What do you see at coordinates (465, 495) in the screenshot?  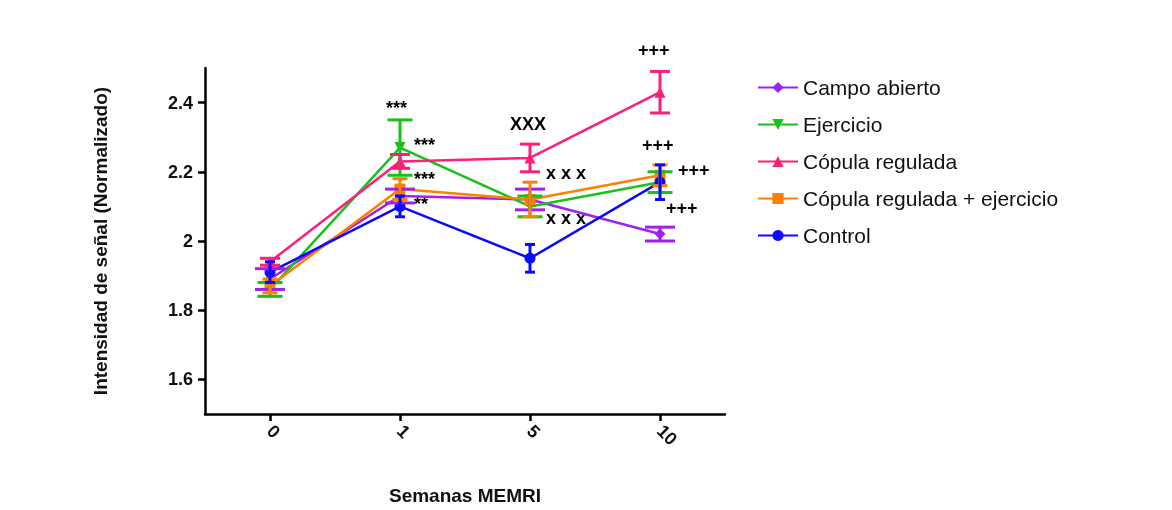 I see `x-axis-title: Semanas MEMRI` at bounding box center [465, 495].